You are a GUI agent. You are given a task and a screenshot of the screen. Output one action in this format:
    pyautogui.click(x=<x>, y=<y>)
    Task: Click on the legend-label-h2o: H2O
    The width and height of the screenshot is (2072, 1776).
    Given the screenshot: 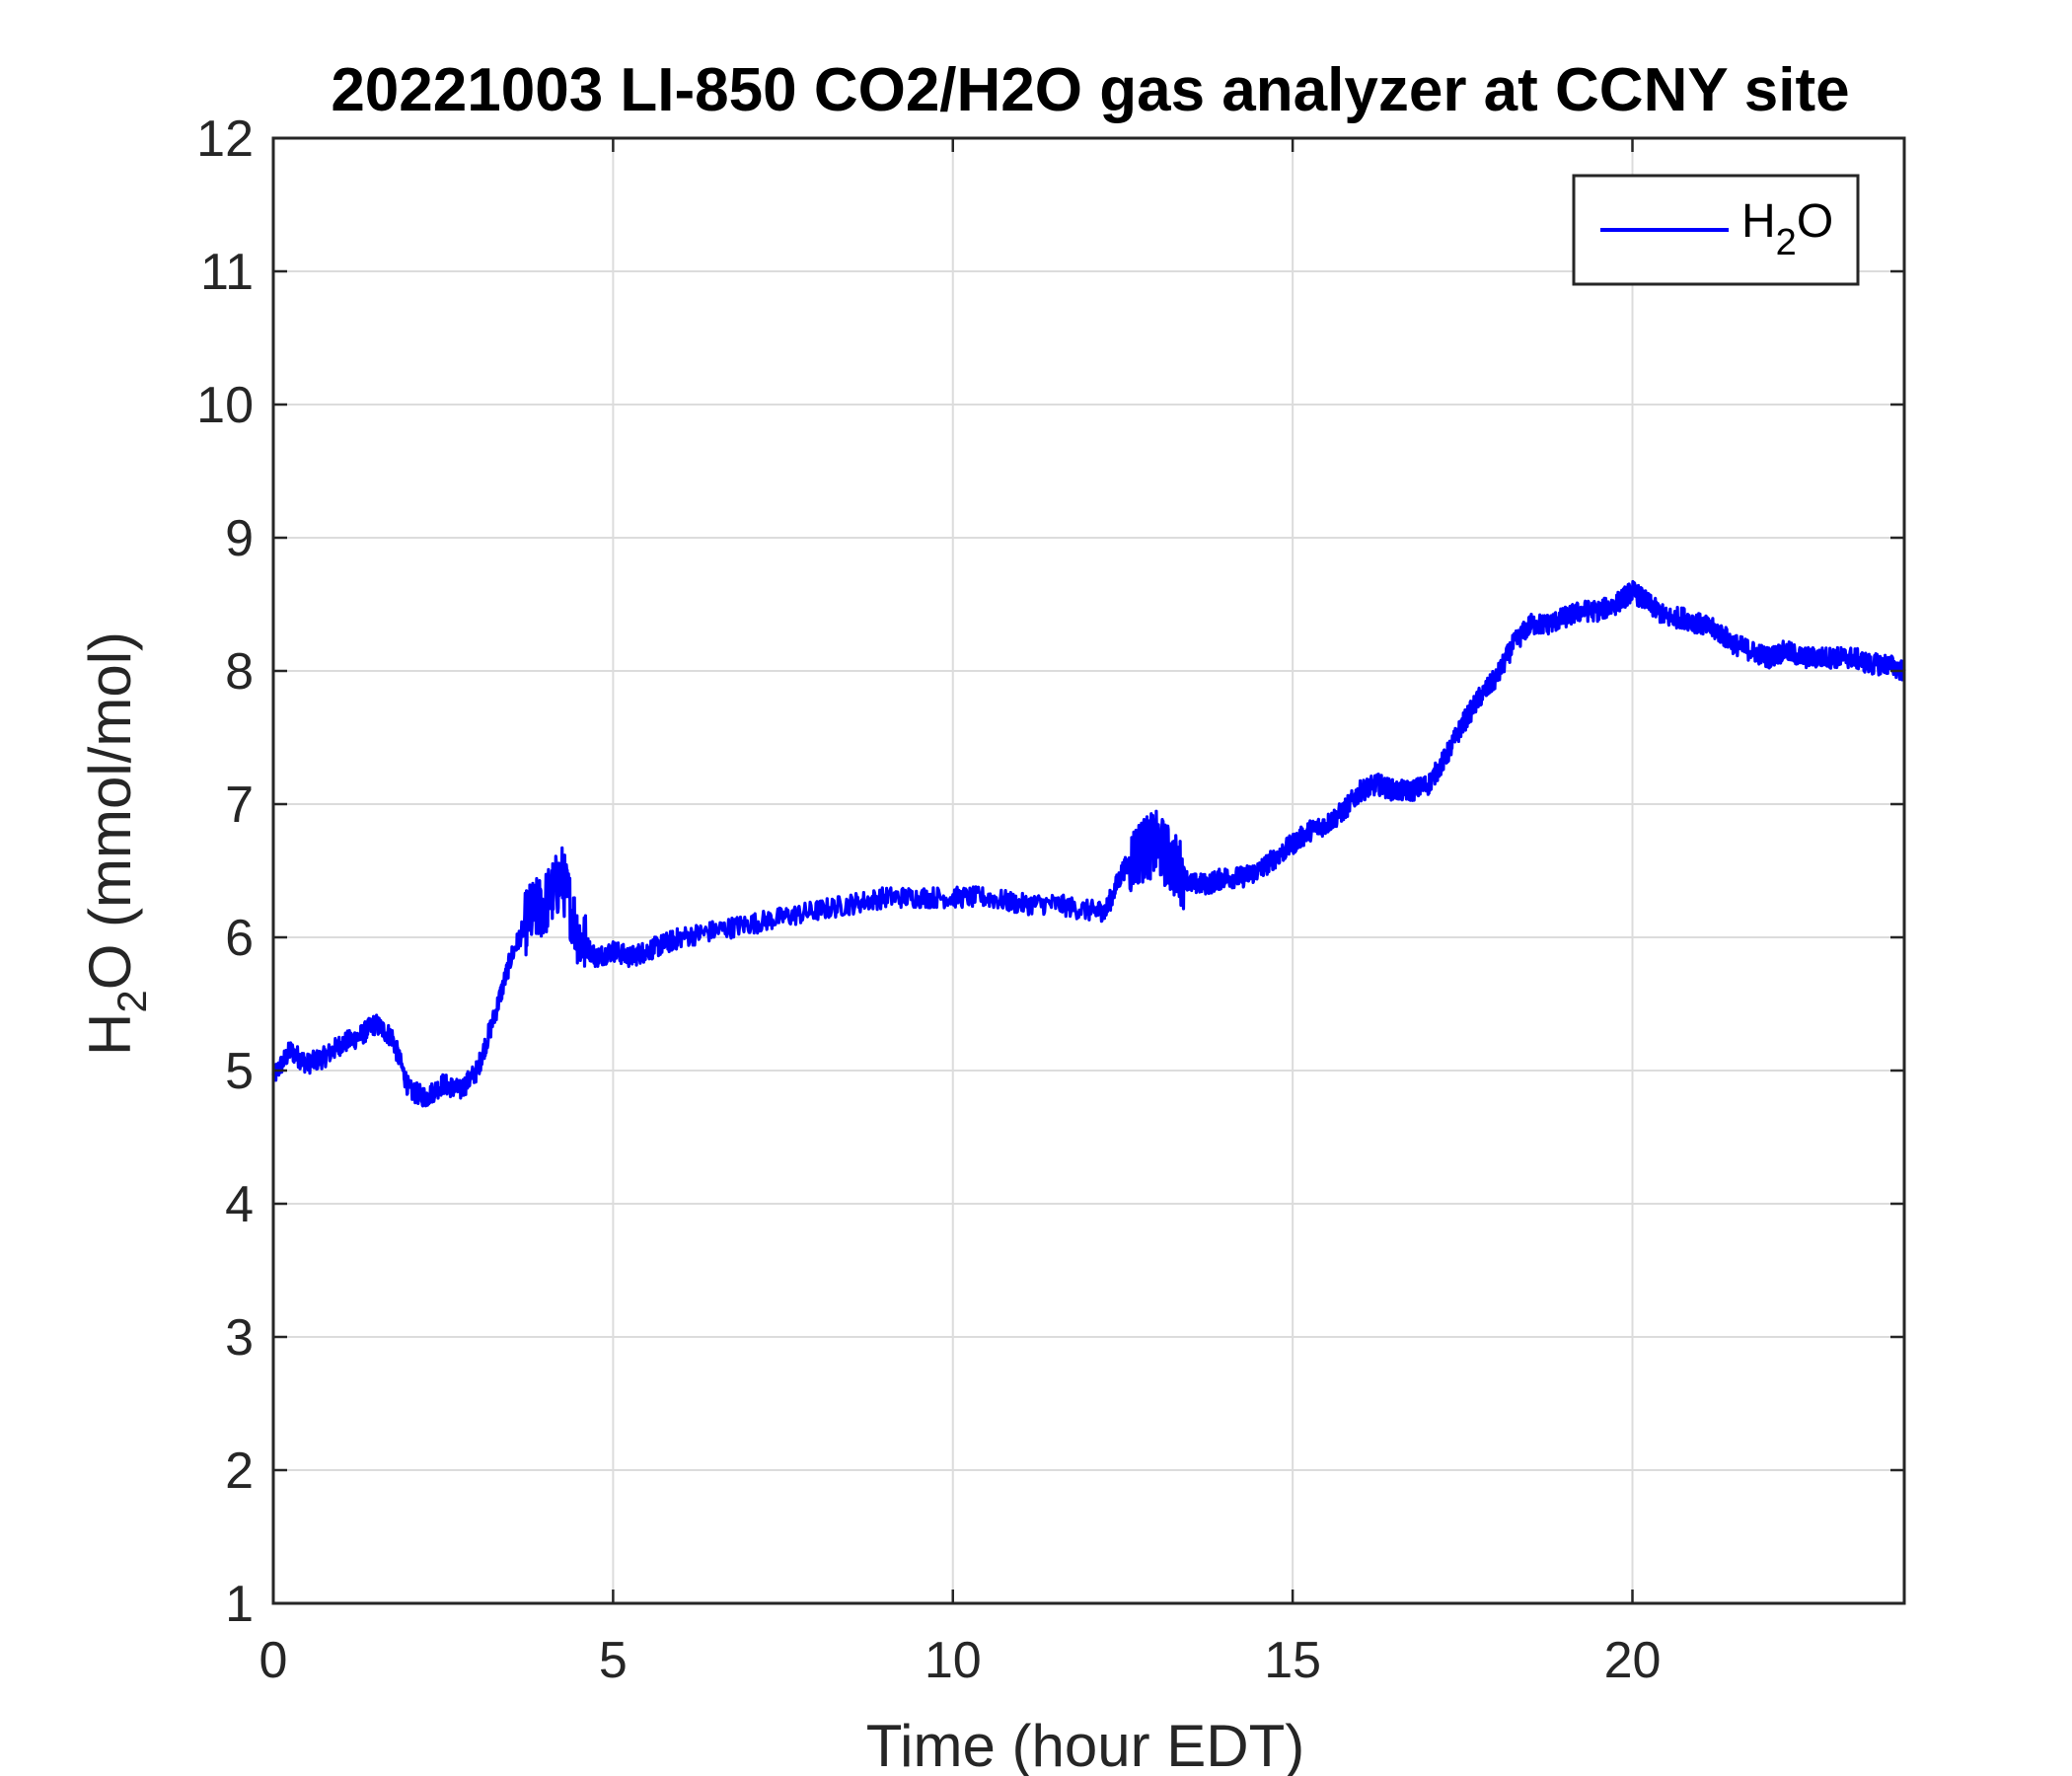 What is the action you would take?
    pyautogui.click(x=1787, y=229)
    